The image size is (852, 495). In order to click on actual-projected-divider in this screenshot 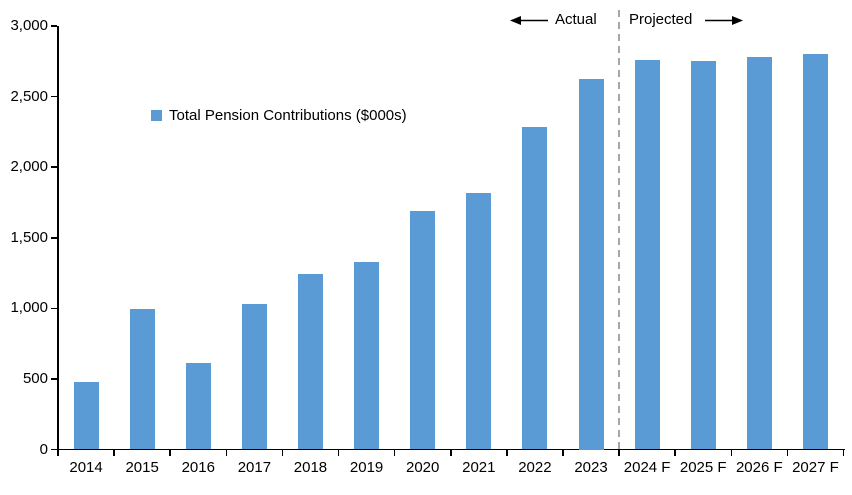, I will do `click(619, 230)`.